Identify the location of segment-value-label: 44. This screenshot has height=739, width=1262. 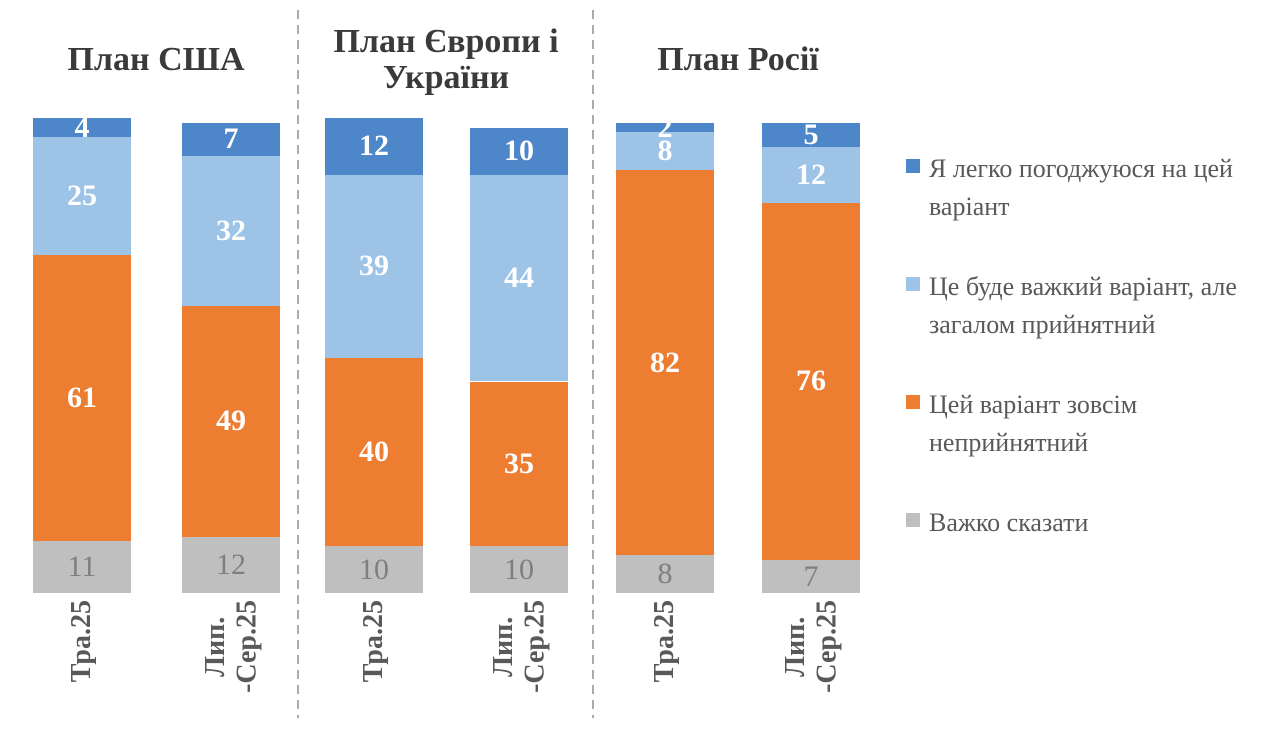
(519, 278).